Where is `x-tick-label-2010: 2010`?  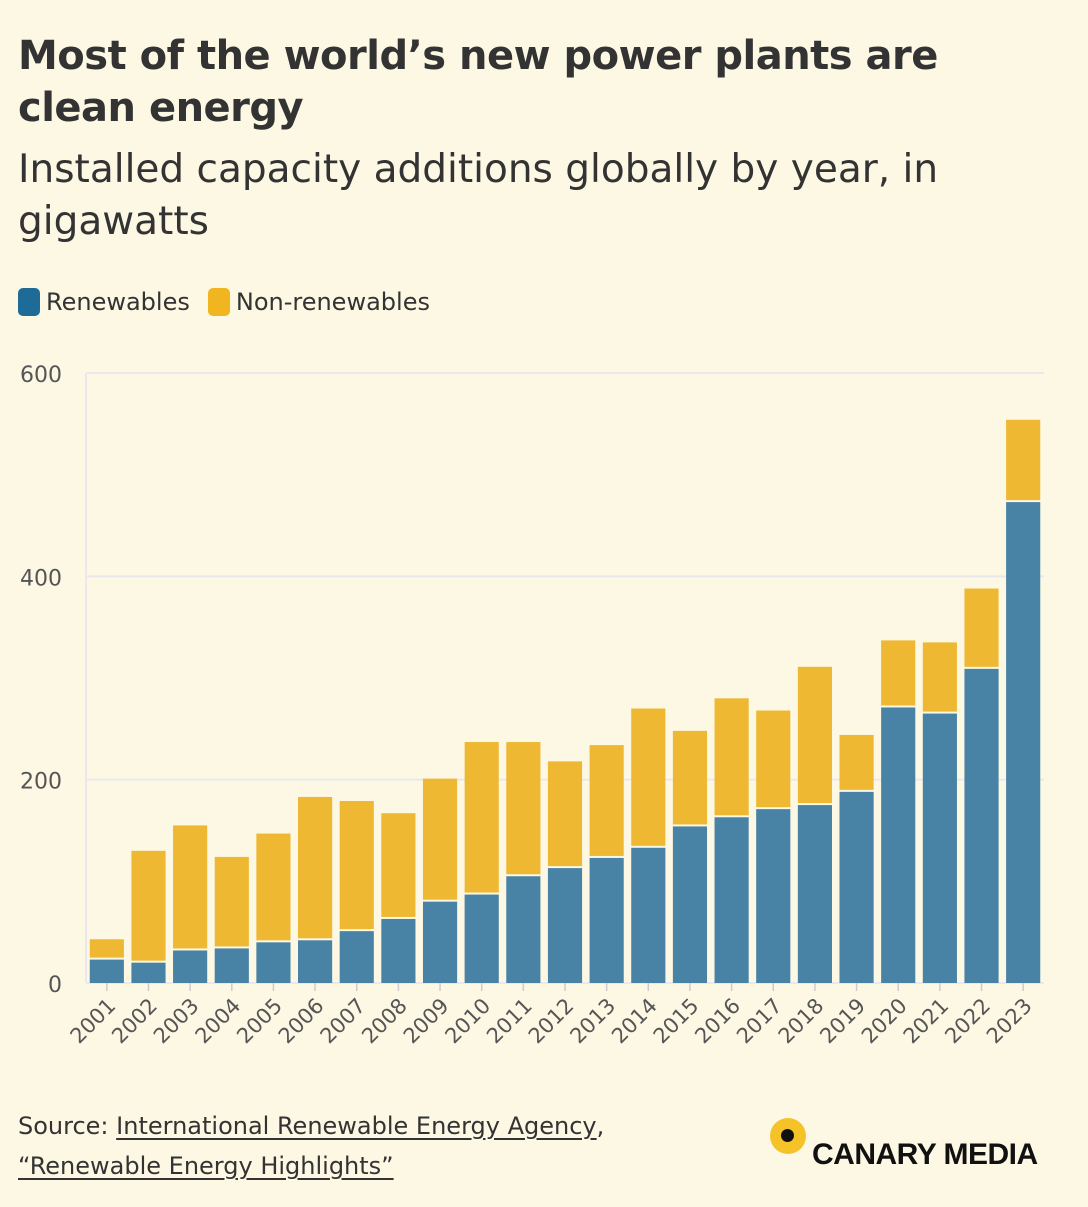 x-tick-label-2010: 2010 is located at coordinates (467, 1021).